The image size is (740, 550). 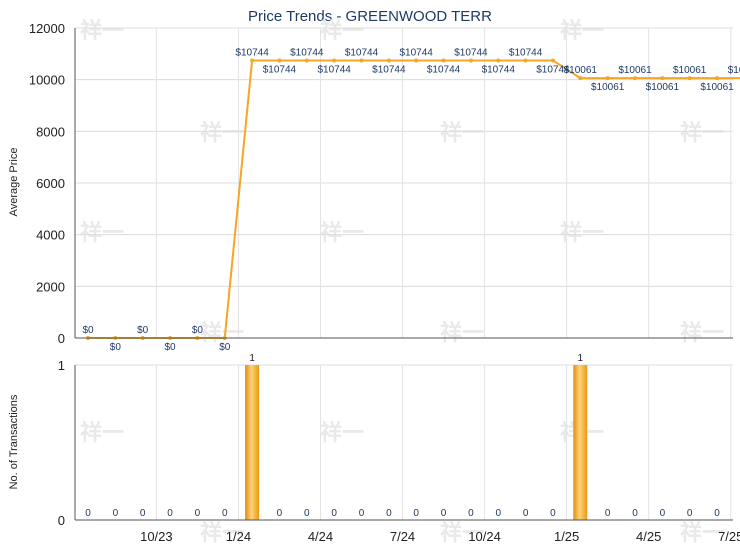 I want to click on transactions-axis-label: No. of Transactions, so click(x=14, y=441).